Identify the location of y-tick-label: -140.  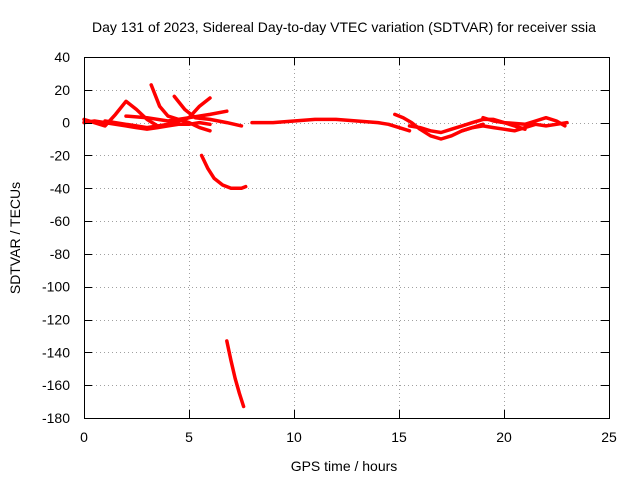
(56, 352).